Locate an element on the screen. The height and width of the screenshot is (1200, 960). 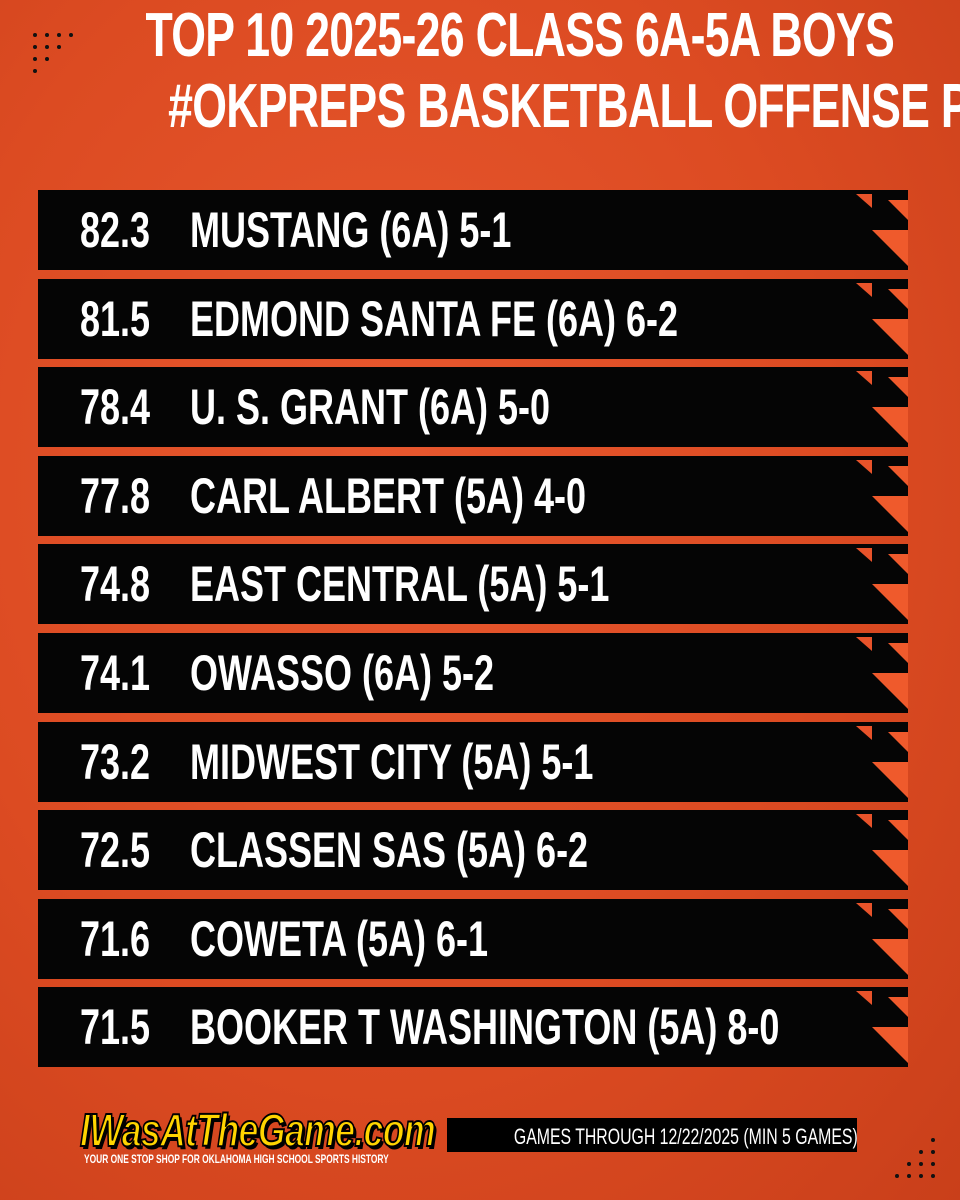
row: 82.3 MUSTANG (6A) 5-1 is located at coordinates (474, 230).